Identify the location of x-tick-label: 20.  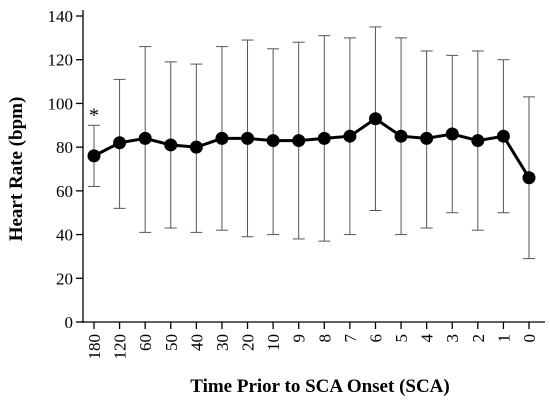
(248, 342).